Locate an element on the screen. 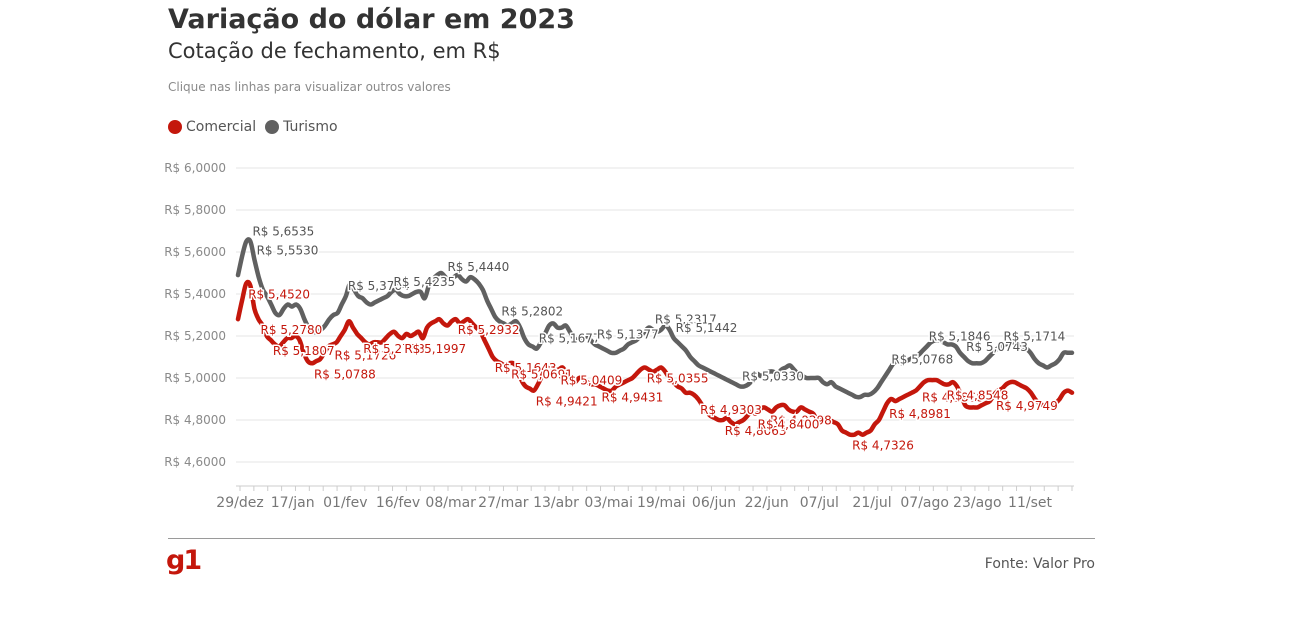 This screenshot has width=1289, height=621. data-label-comercial: R$ 5,0691 is located at coordinates (542, 374).